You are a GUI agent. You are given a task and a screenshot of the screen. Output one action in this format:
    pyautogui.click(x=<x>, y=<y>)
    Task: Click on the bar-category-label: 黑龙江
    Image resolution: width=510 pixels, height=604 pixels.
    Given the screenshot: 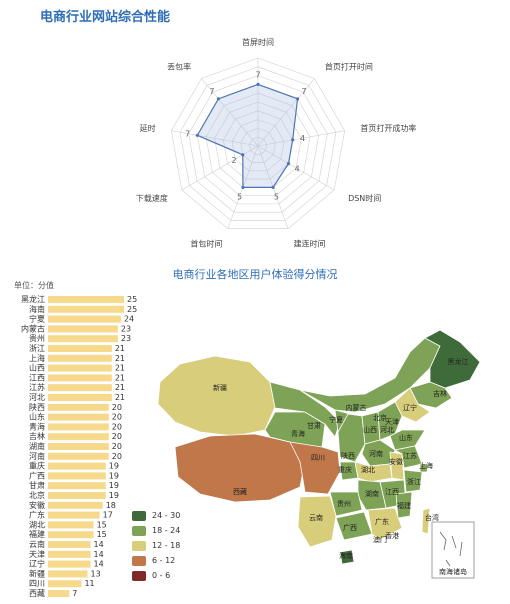 What is the action you would take?
    pyautogui.click(x=33, y=299)
    